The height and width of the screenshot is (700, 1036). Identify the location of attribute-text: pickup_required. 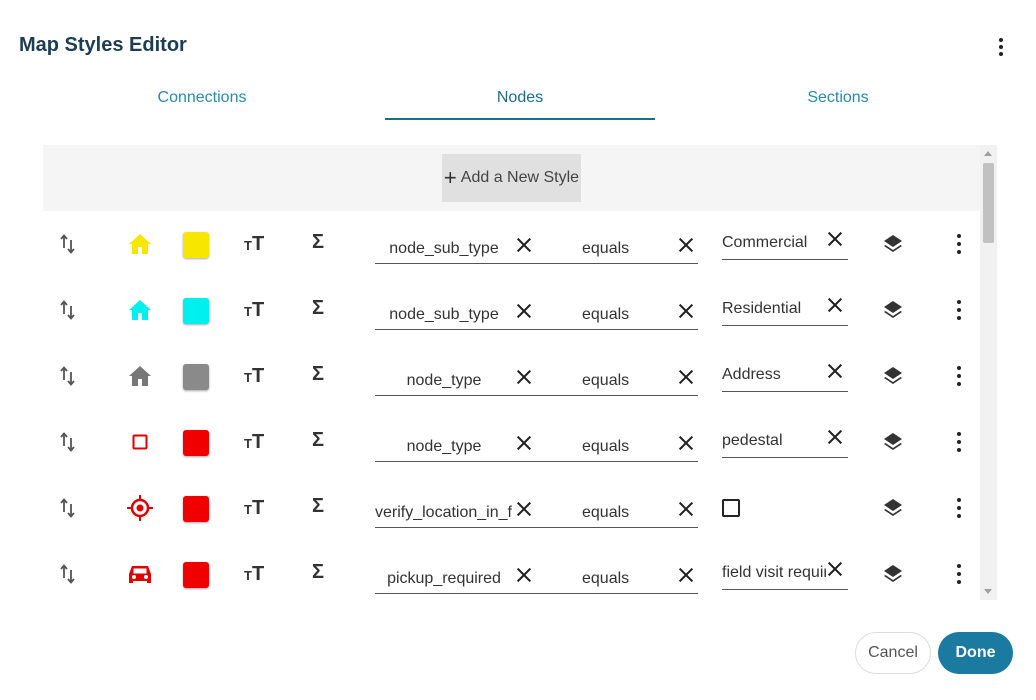
(444, 578).